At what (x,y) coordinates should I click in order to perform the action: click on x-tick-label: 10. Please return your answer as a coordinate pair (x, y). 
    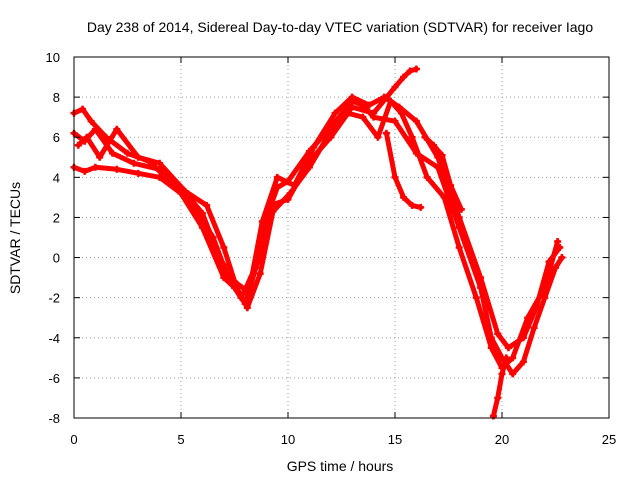
    Looking at the image, I should click on (288, 439).